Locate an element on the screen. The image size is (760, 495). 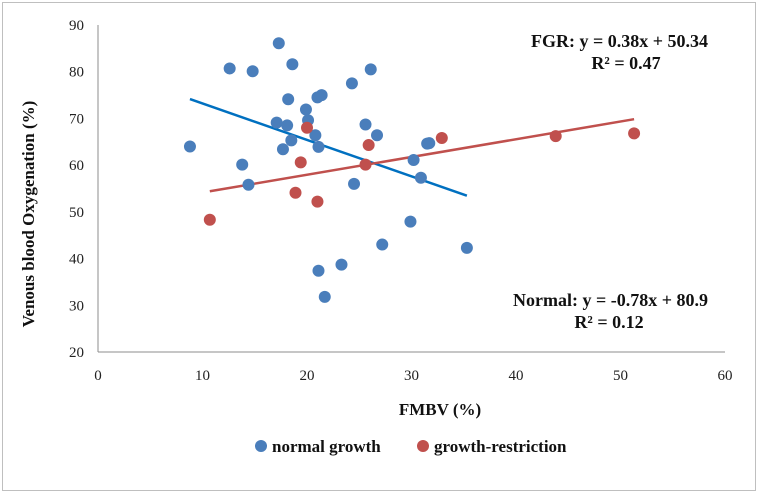
fgr-equation: FGR: y = 0.38x + 50.34 is located at coordinates (619, 41).